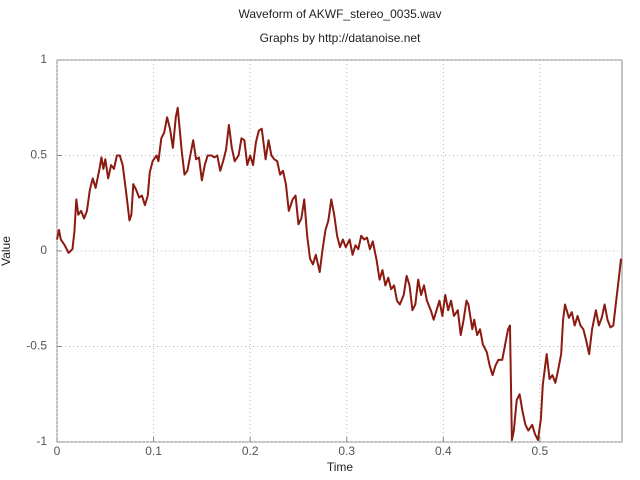 The height and width of the screenshot is (480, 640). Describe the element at coordinates (340, 38) in the screenshot. I see `chart-subtitle: Graphs by http://datanoise.net` at that location.